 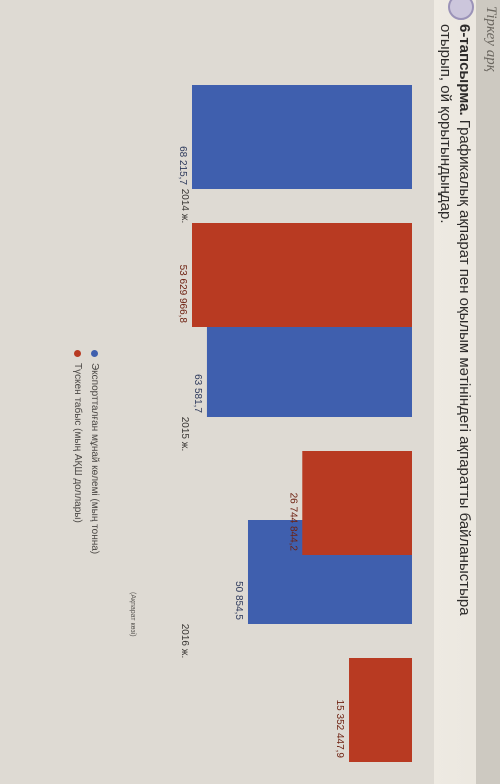 I want to click on task-text-line2: отырып, ой қорытындыңдар., so click(x=445, y=124).